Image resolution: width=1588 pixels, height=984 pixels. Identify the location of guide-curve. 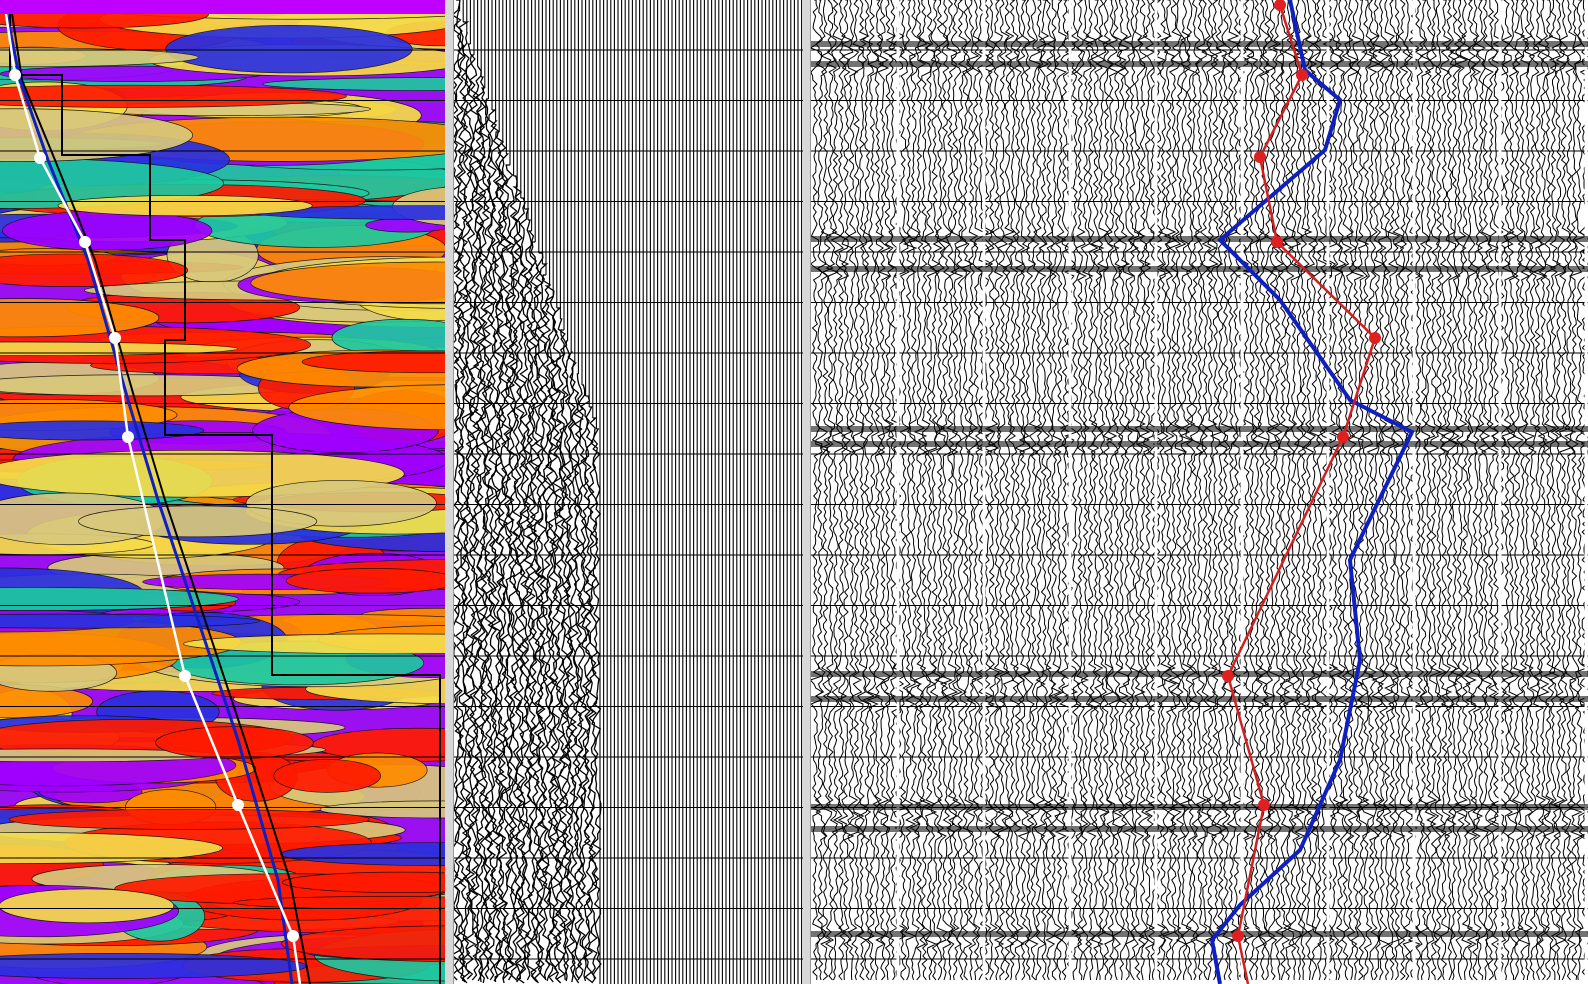
(1312, 492).